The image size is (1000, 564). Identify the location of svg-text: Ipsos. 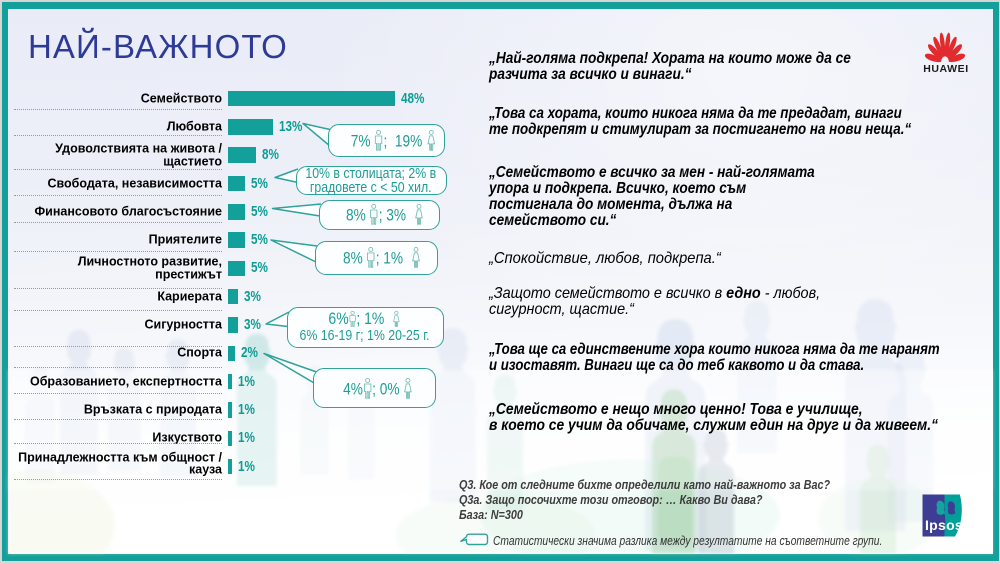
(944, 525).